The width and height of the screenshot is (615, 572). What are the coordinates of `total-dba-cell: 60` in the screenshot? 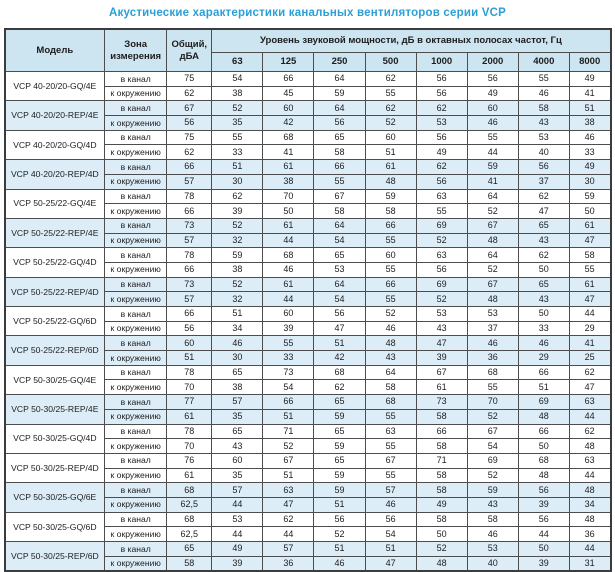 It's located at (189, 343).